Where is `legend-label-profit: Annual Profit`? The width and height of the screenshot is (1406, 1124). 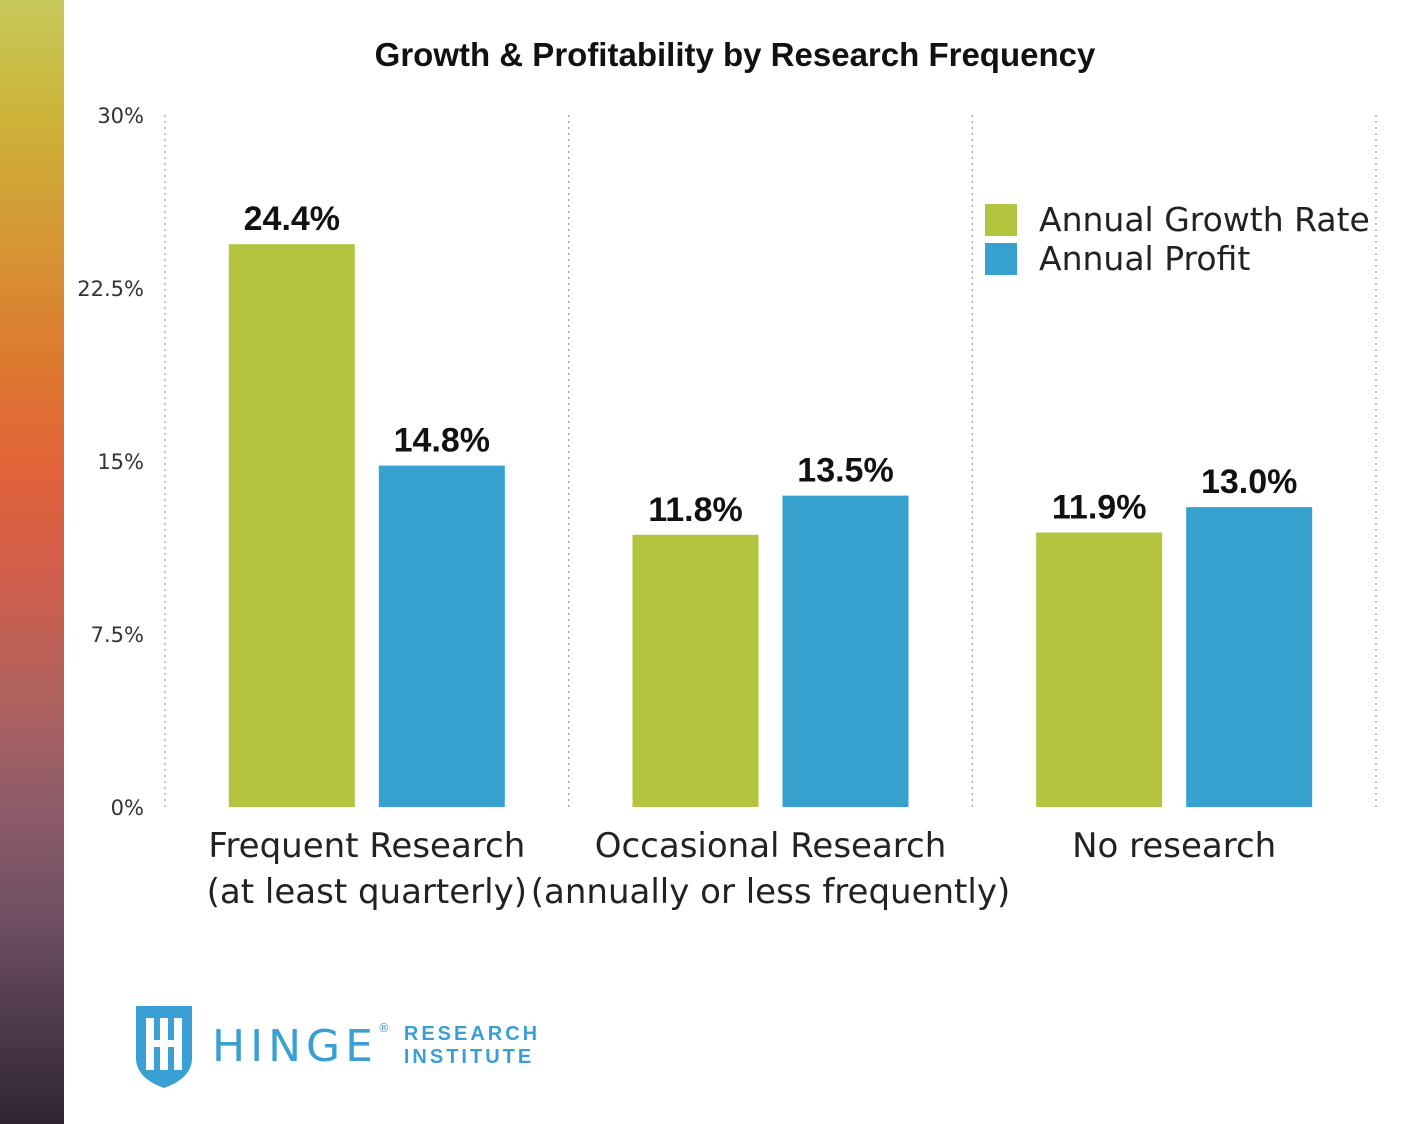
legend-label-profit: Annual Profit is located at coordinates (1145, 258).